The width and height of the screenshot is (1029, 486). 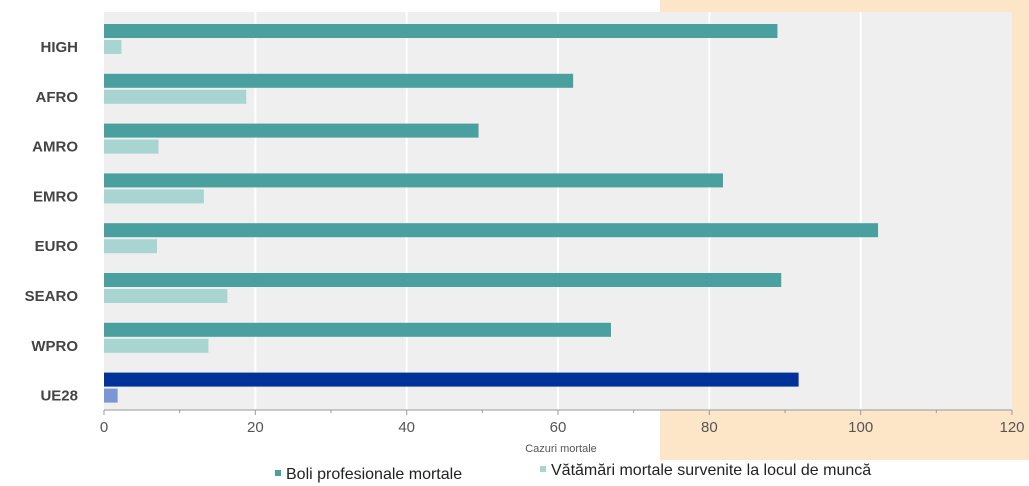 What do you see at coordinates (860, 427) in the screenshot?
I see `x-tick-label: 100` at bounding box center [860, 427].